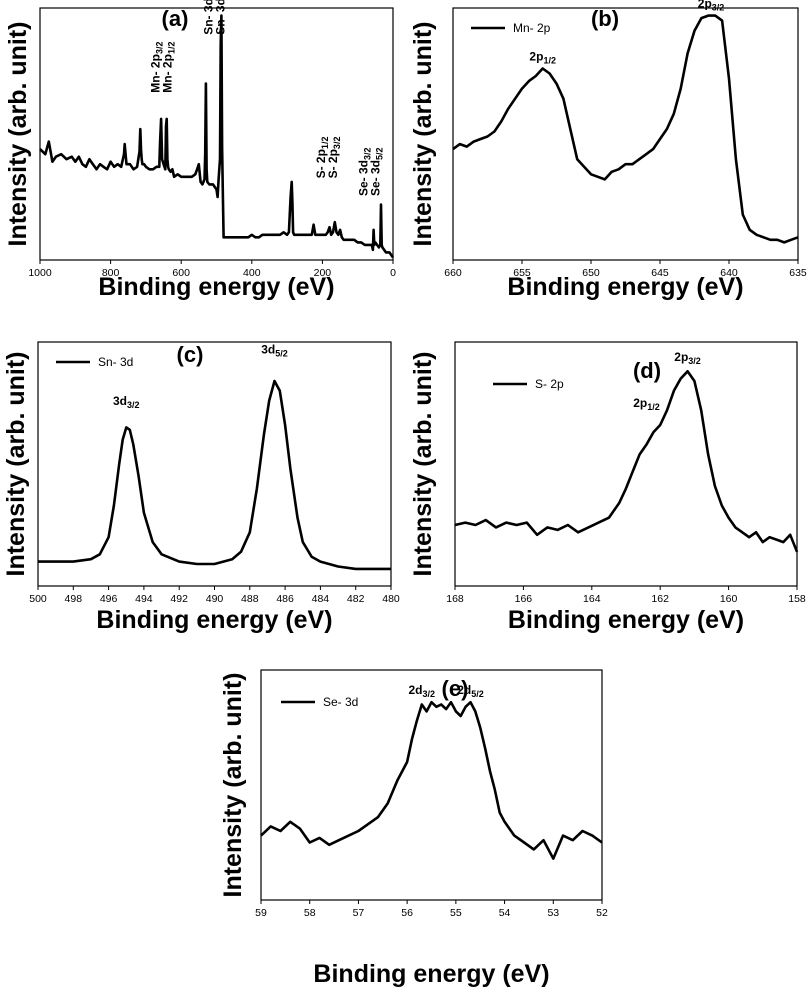 The image size is (811, 992). I want to click on peak-annotation: 2d3/2, so click(421, 691).